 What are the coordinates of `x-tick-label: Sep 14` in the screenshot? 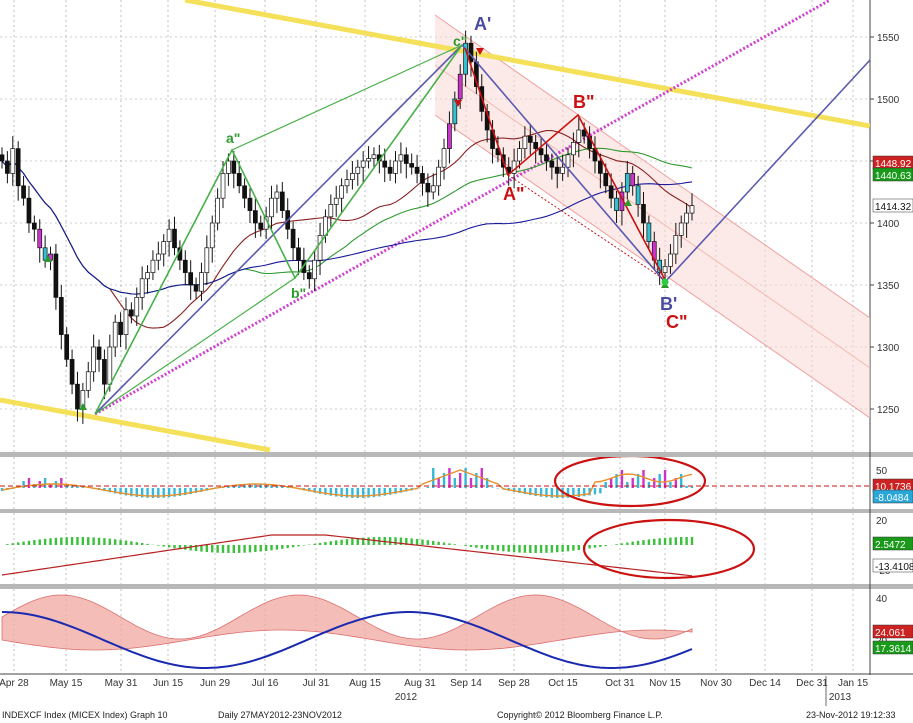 It's located at (466, 683).